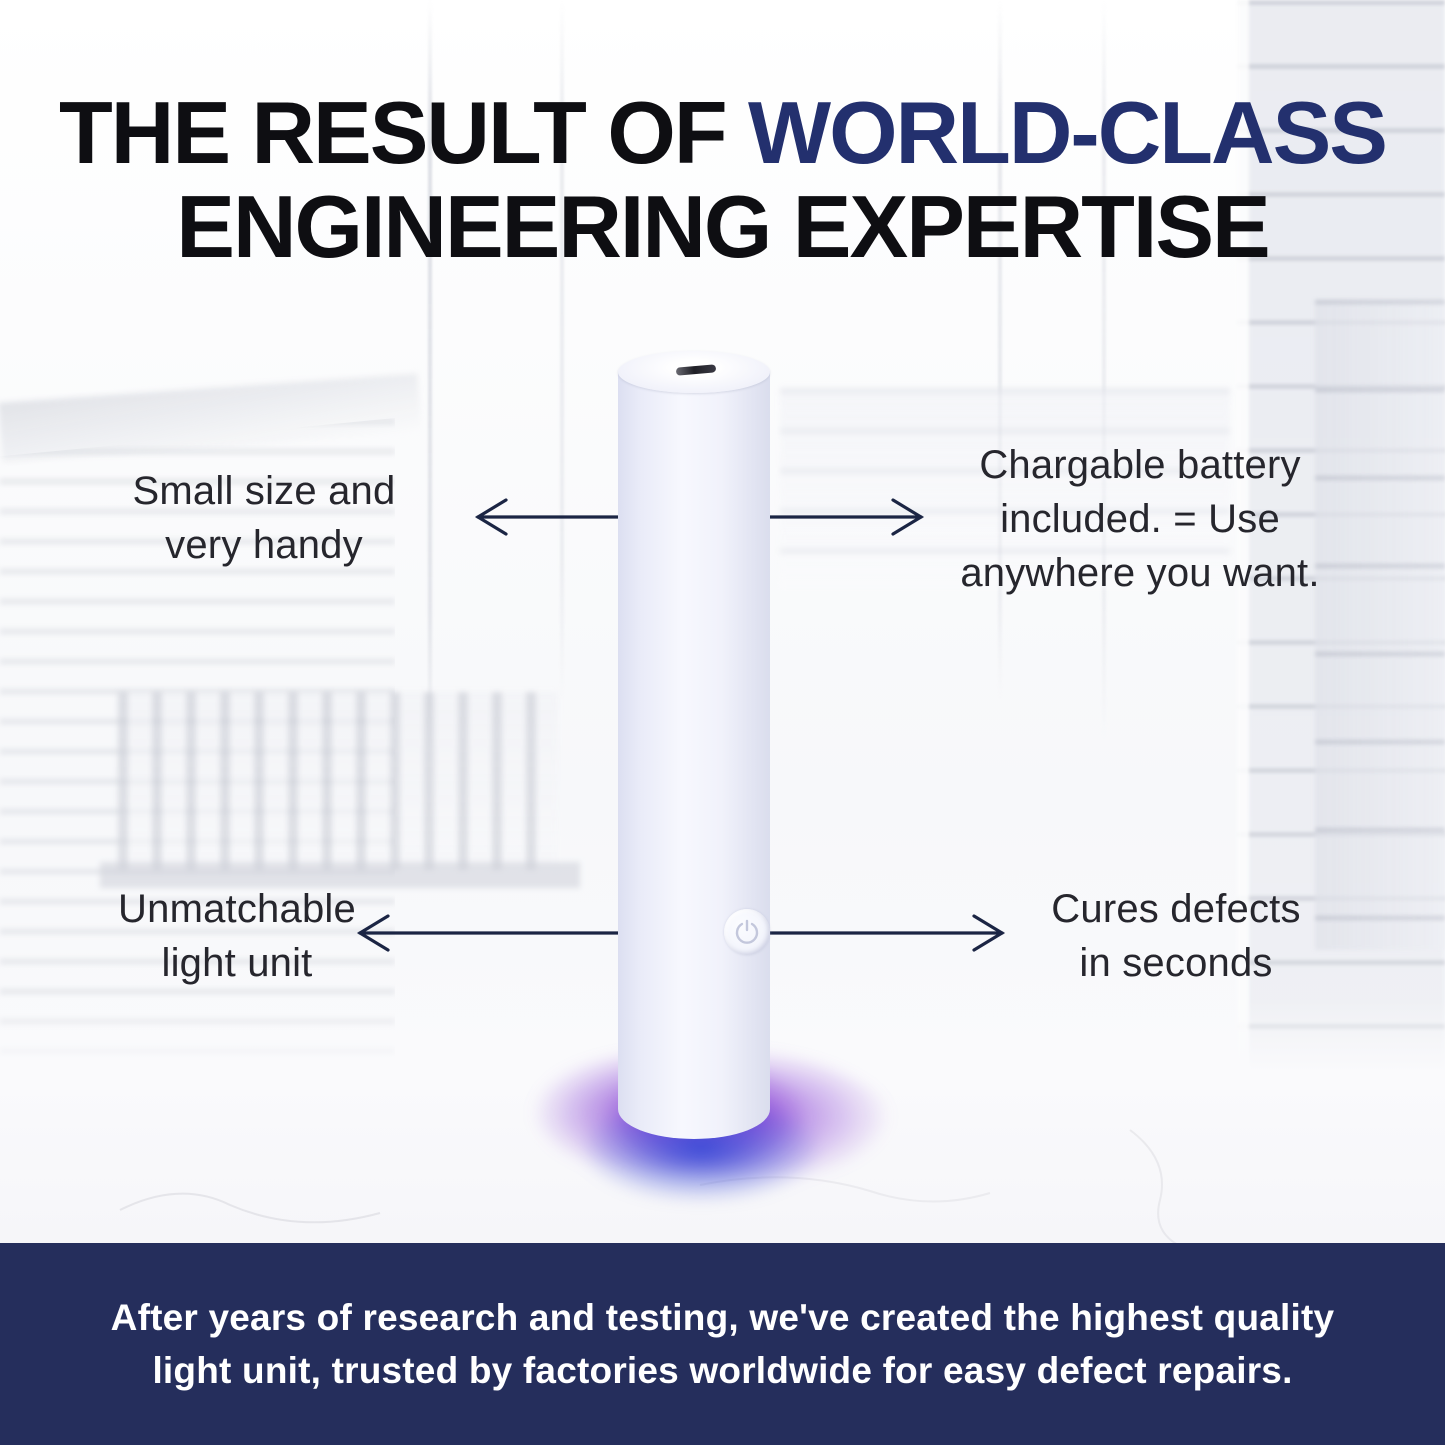  What do you see at coordinates (264, 491) in the screenshot?
I see `callout-line: Small size and` at bounding box center [264, 491].